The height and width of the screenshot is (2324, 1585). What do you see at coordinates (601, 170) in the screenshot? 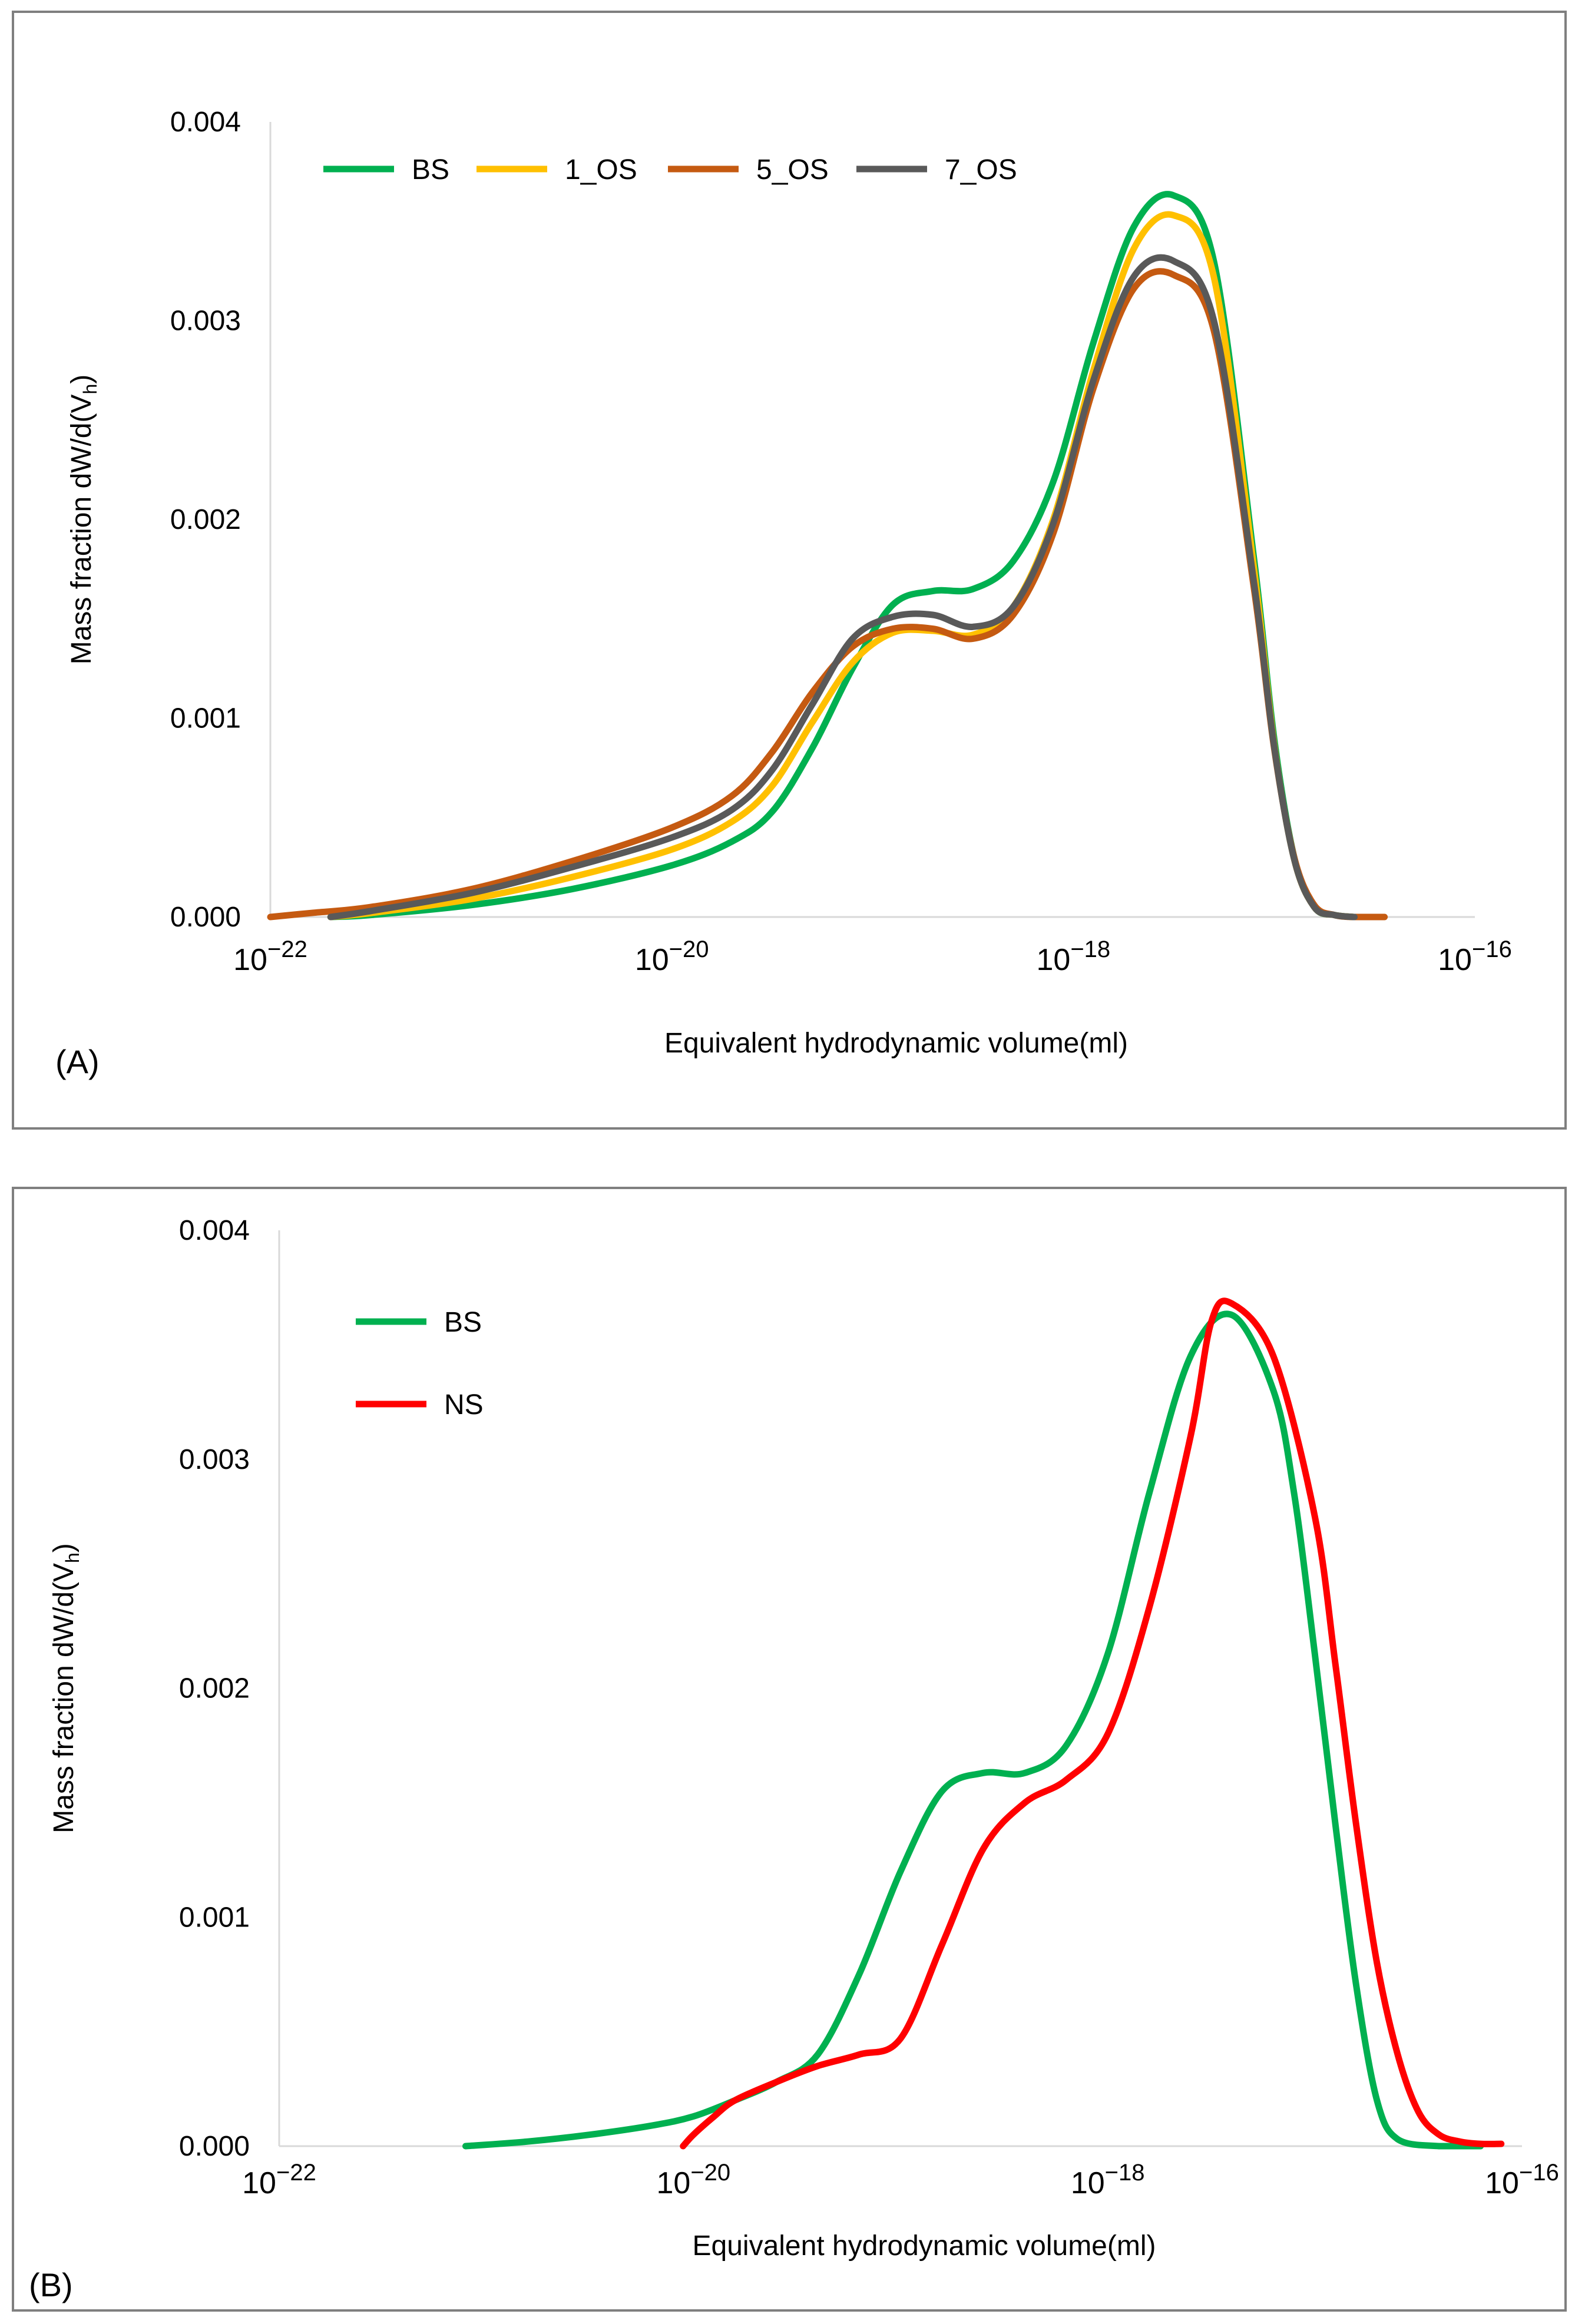
I see `legend-label: 1_OS` at bounding box center [601, 170].